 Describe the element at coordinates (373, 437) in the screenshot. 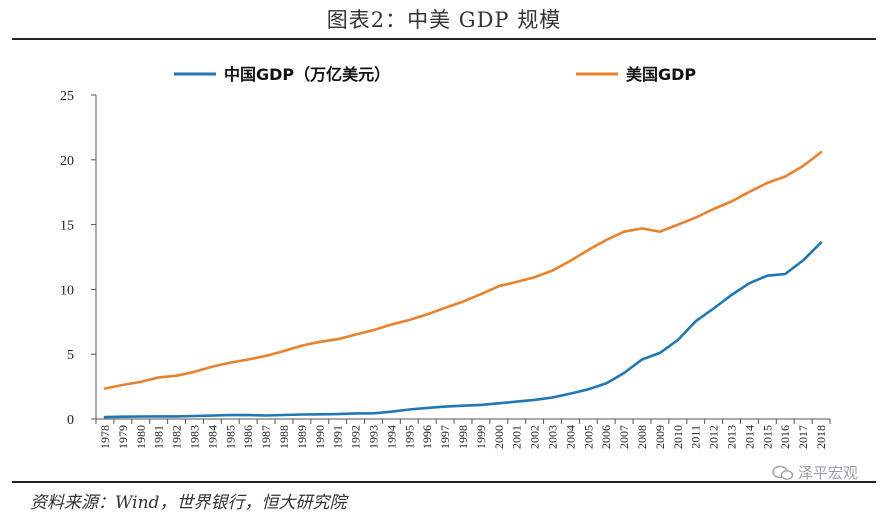

I see `x-tick-label: 1993` at that location.